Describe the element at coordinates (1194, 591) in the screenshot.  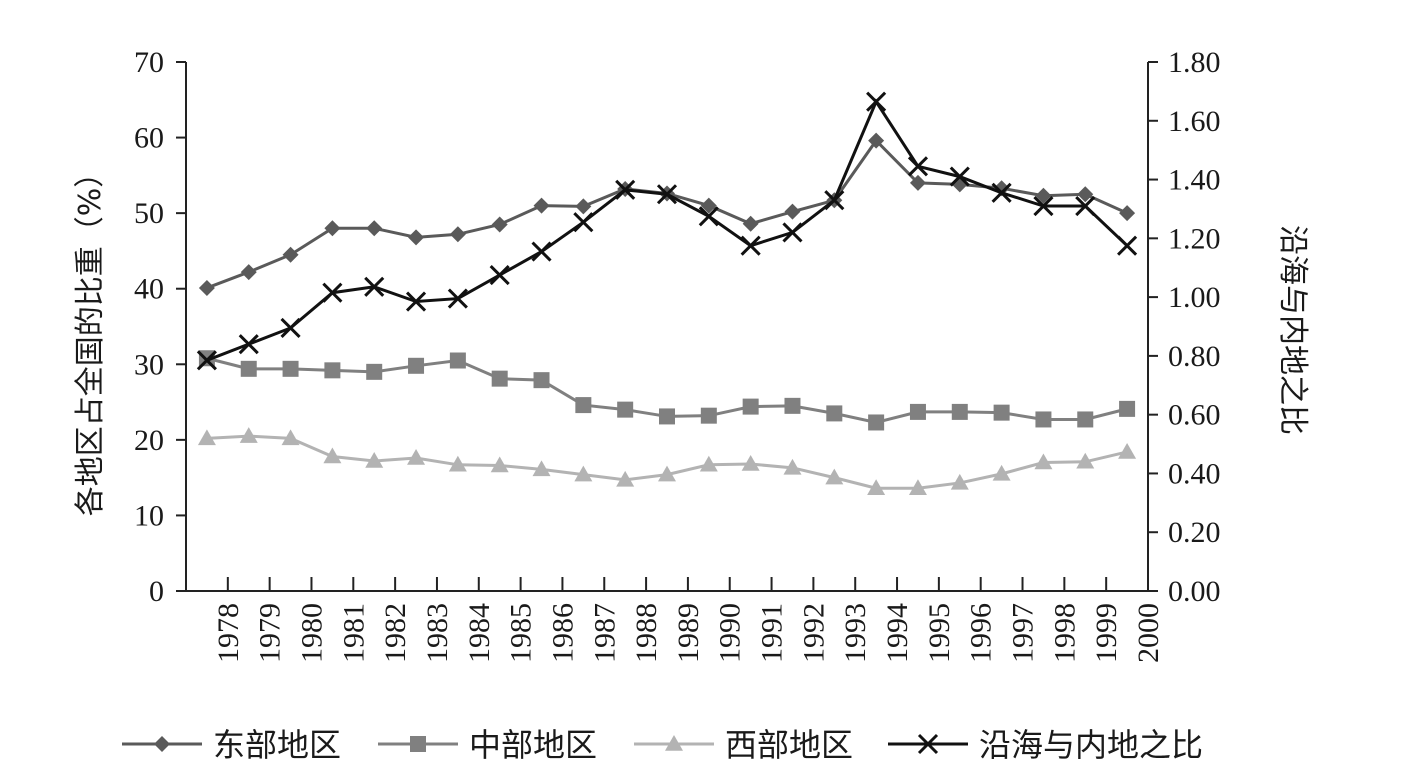
I see `right-tick-label: 0.00` at that location.